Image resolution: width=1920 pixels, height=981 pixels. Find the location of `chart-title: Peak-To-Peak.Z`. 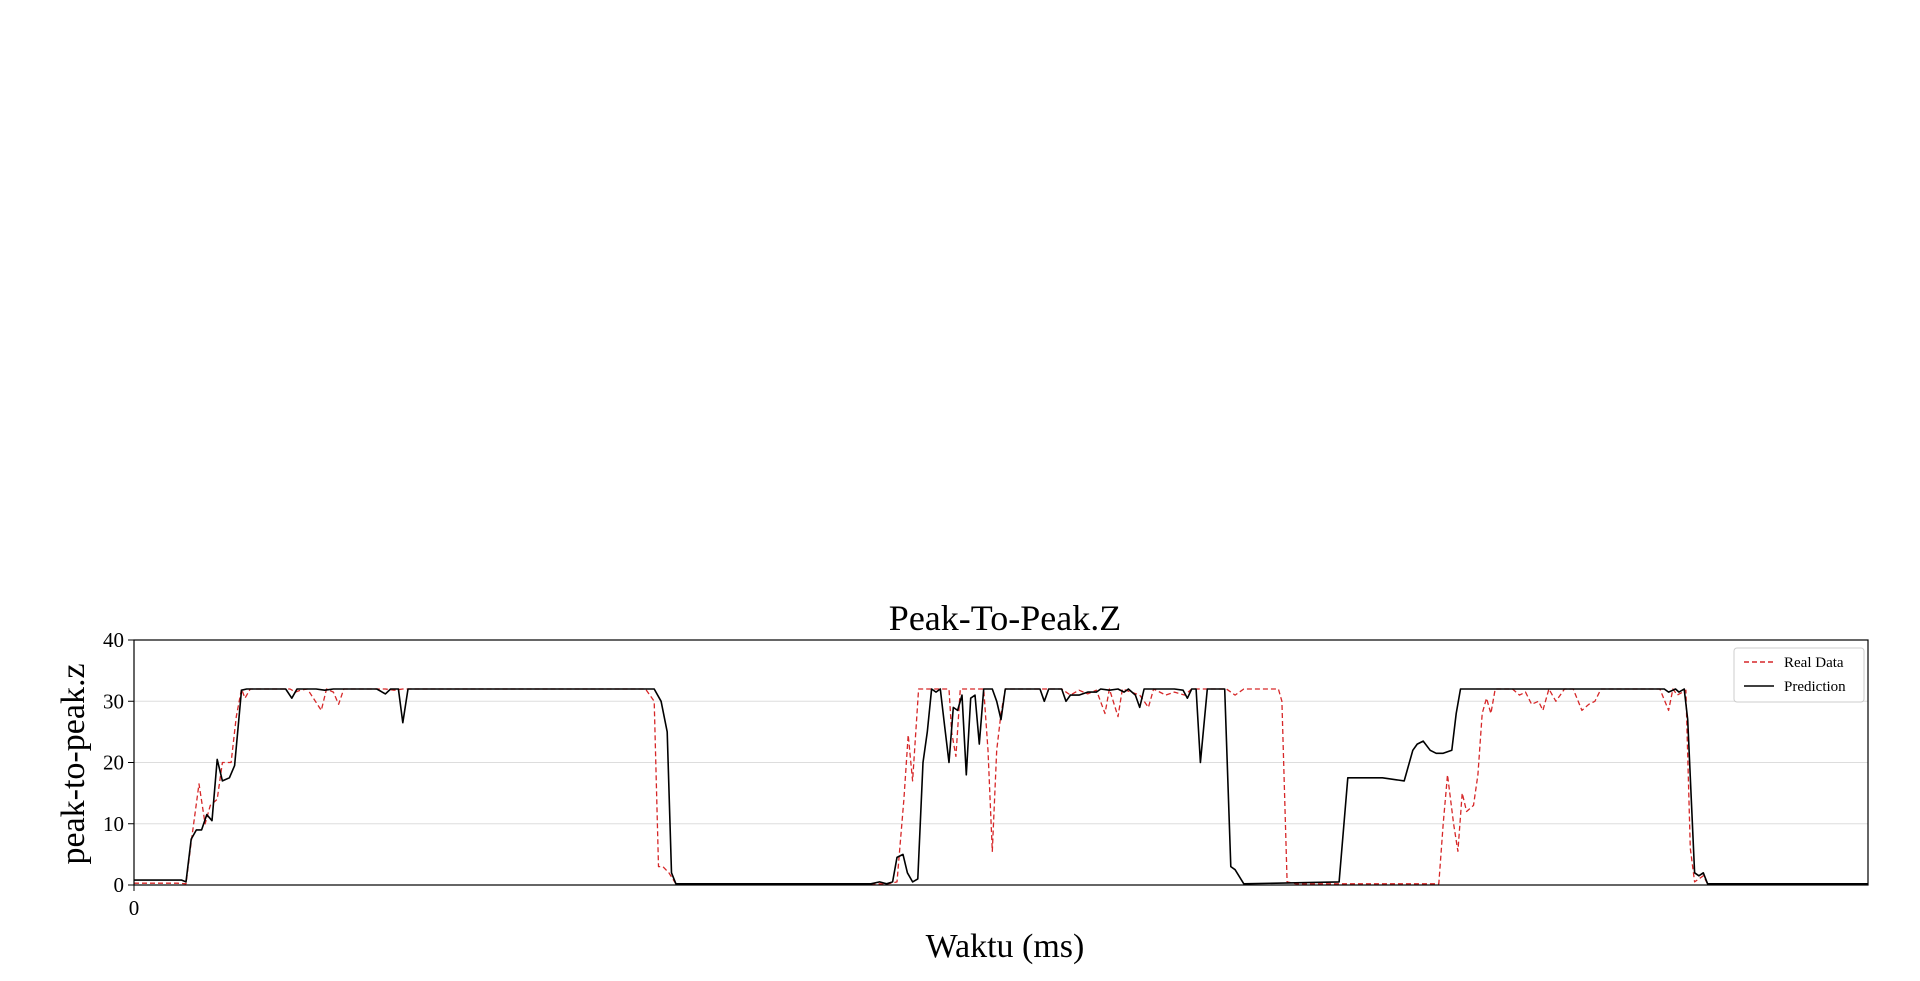

chart-title: Peak-To-Peak.Z is located at coordinates (1005, 618).